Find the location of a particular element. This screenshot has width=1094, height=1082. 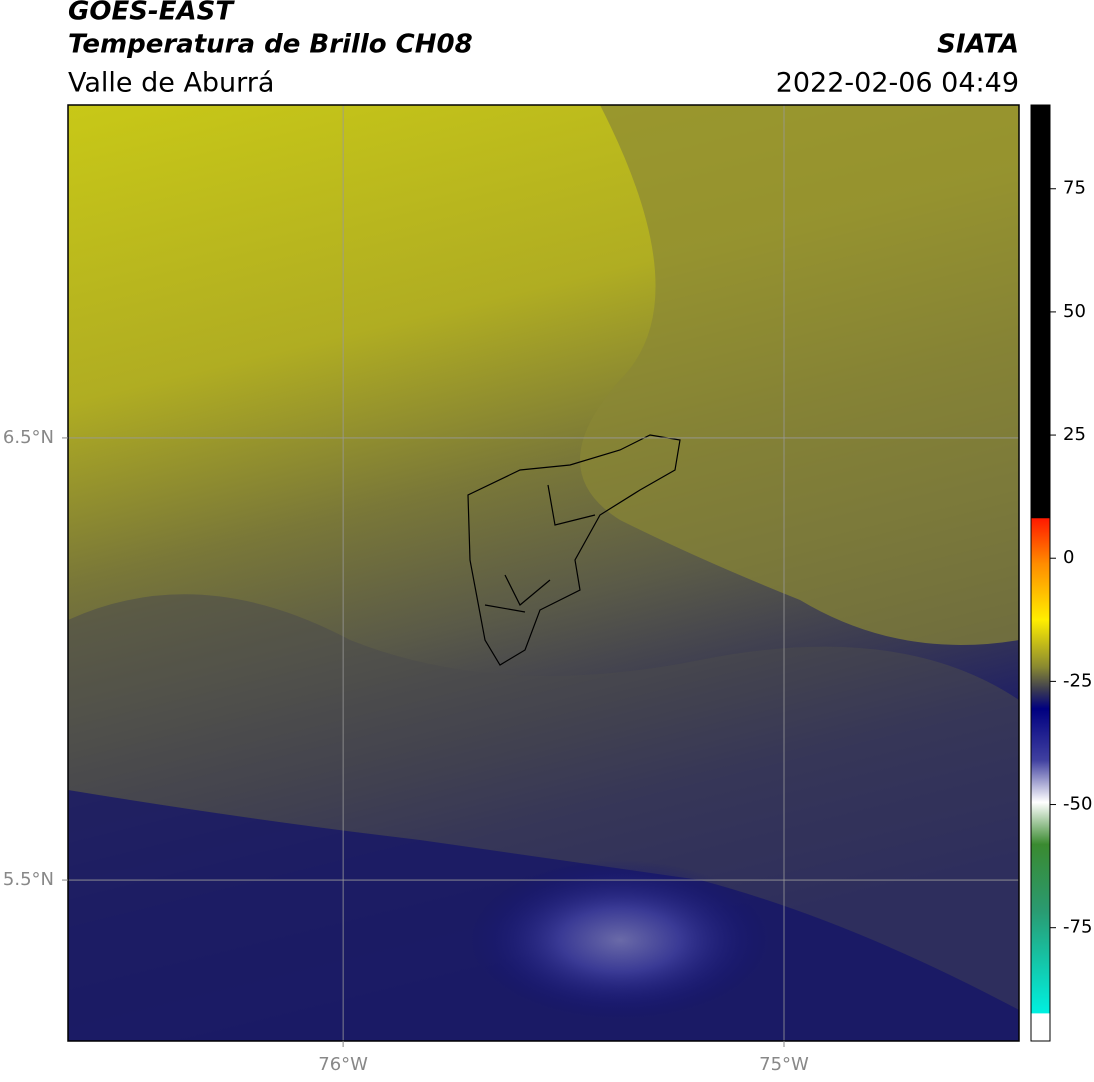

colorbar-tick-label: -50 is located at coordinates (1077, 804).